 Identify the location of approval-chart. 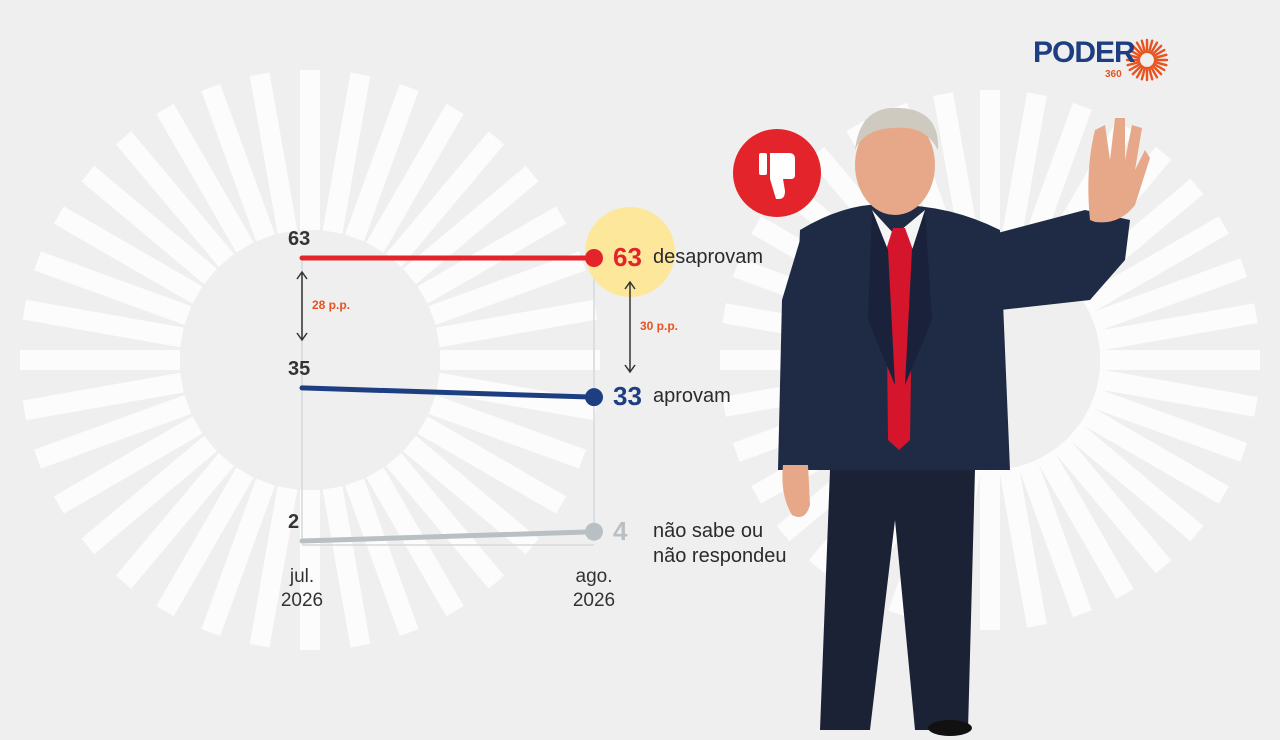
(485, 376).